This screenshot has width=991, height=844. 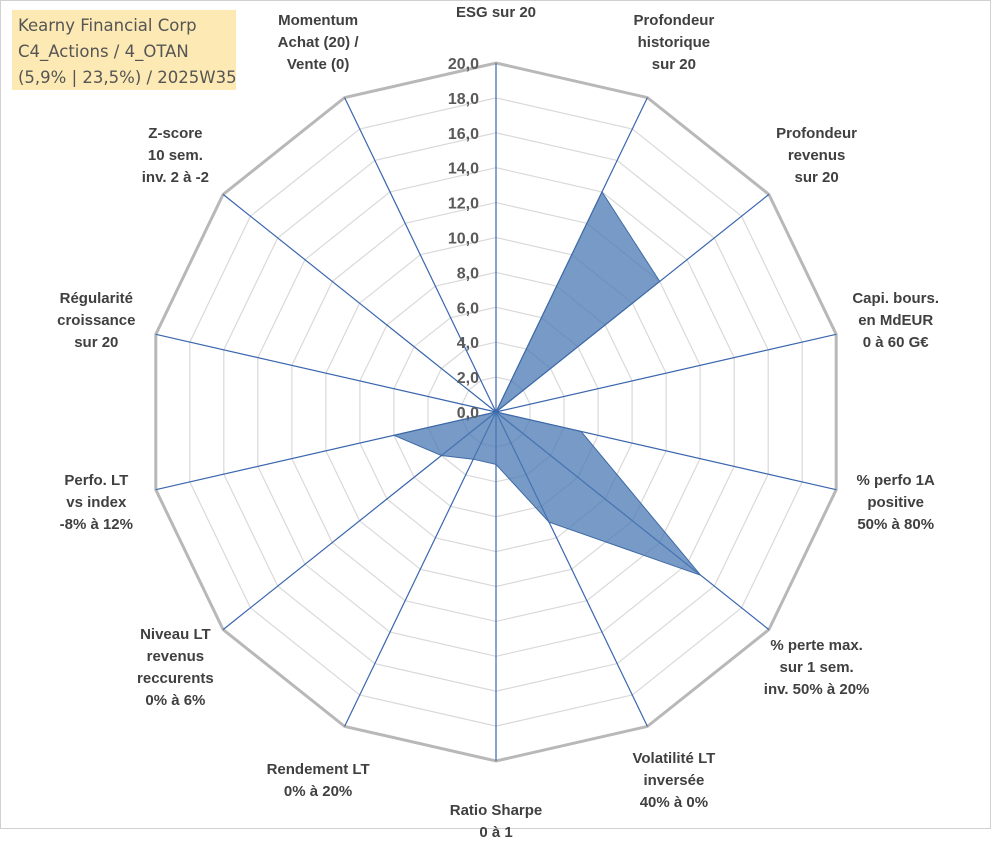 I want to click on axis-label-line: inv. 50% à 20%, so click(x=816, y=689).